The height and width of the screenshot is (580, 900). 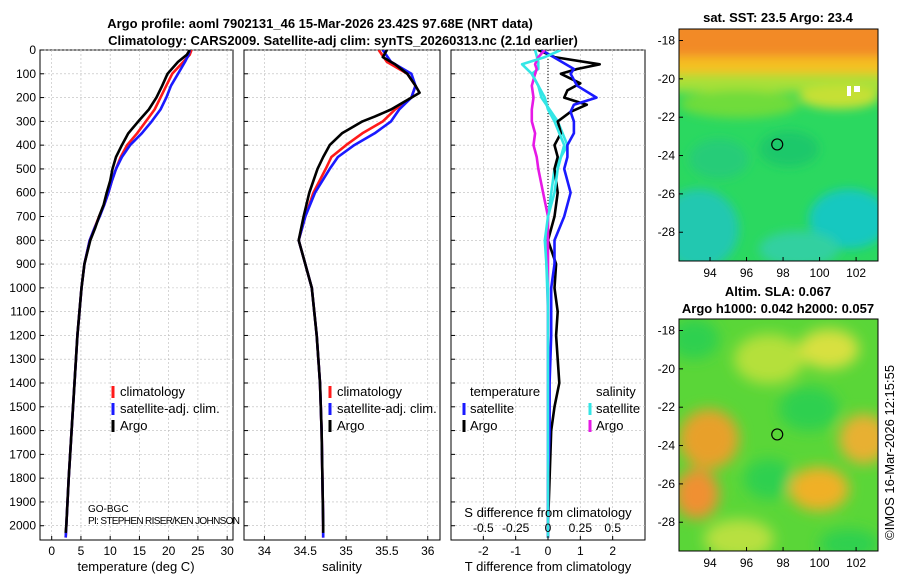 I want to click on xtick-label: 10, so click(x=111, y=551).